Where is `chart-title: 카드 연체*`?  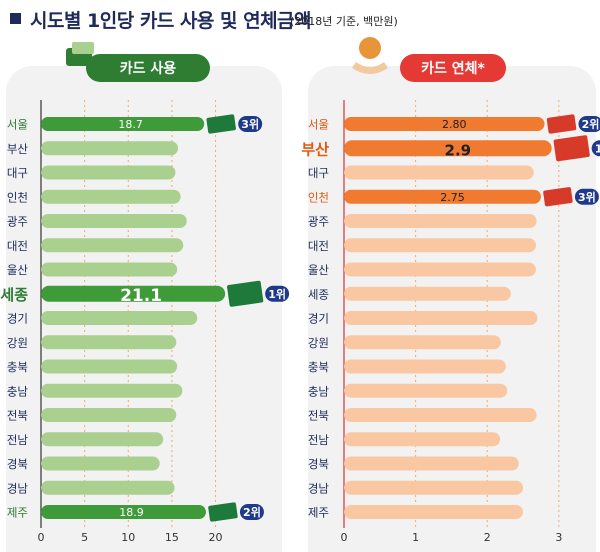 chart-title: 카드 연체* is located at coordinates (453, 69).